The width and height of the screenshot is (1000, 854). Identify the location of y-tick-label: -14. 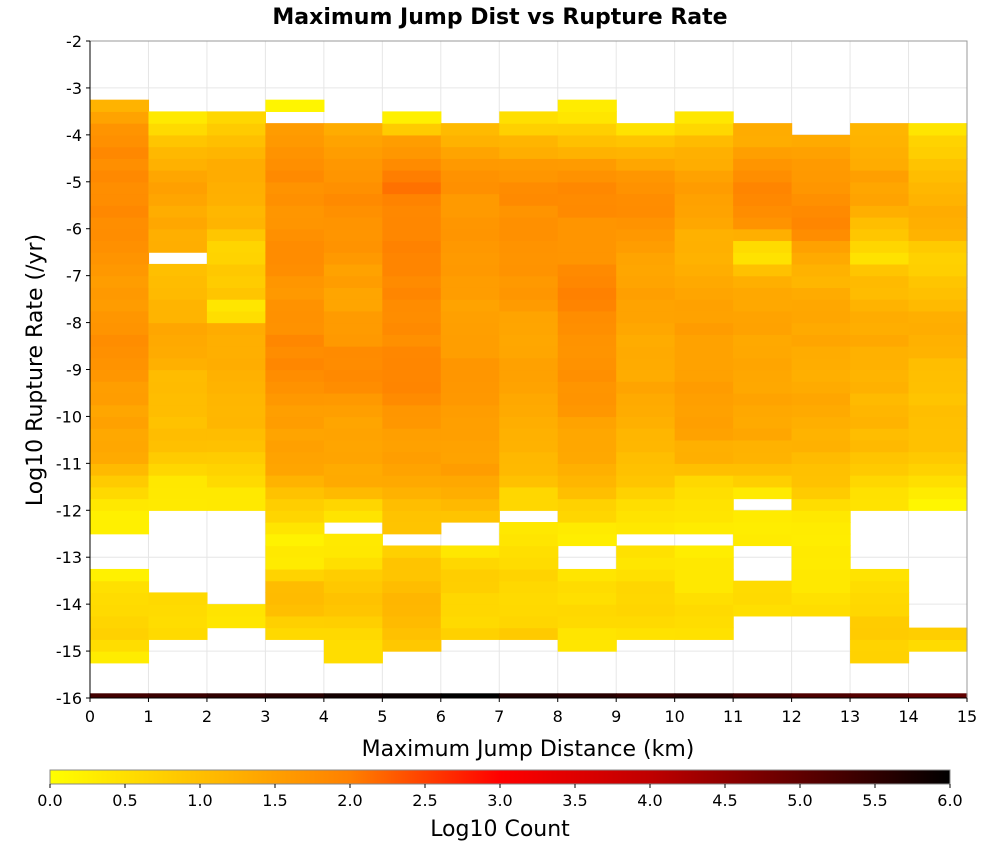
(69, 604).